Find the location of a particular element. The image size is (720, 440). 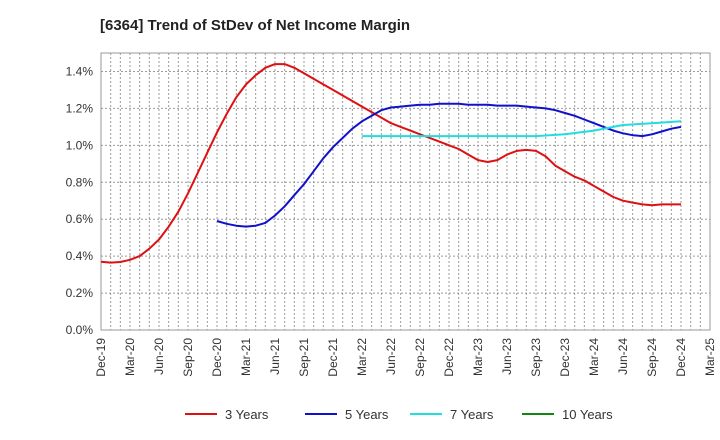

legend-label: 5 Years is located at coordinates (367, 414).